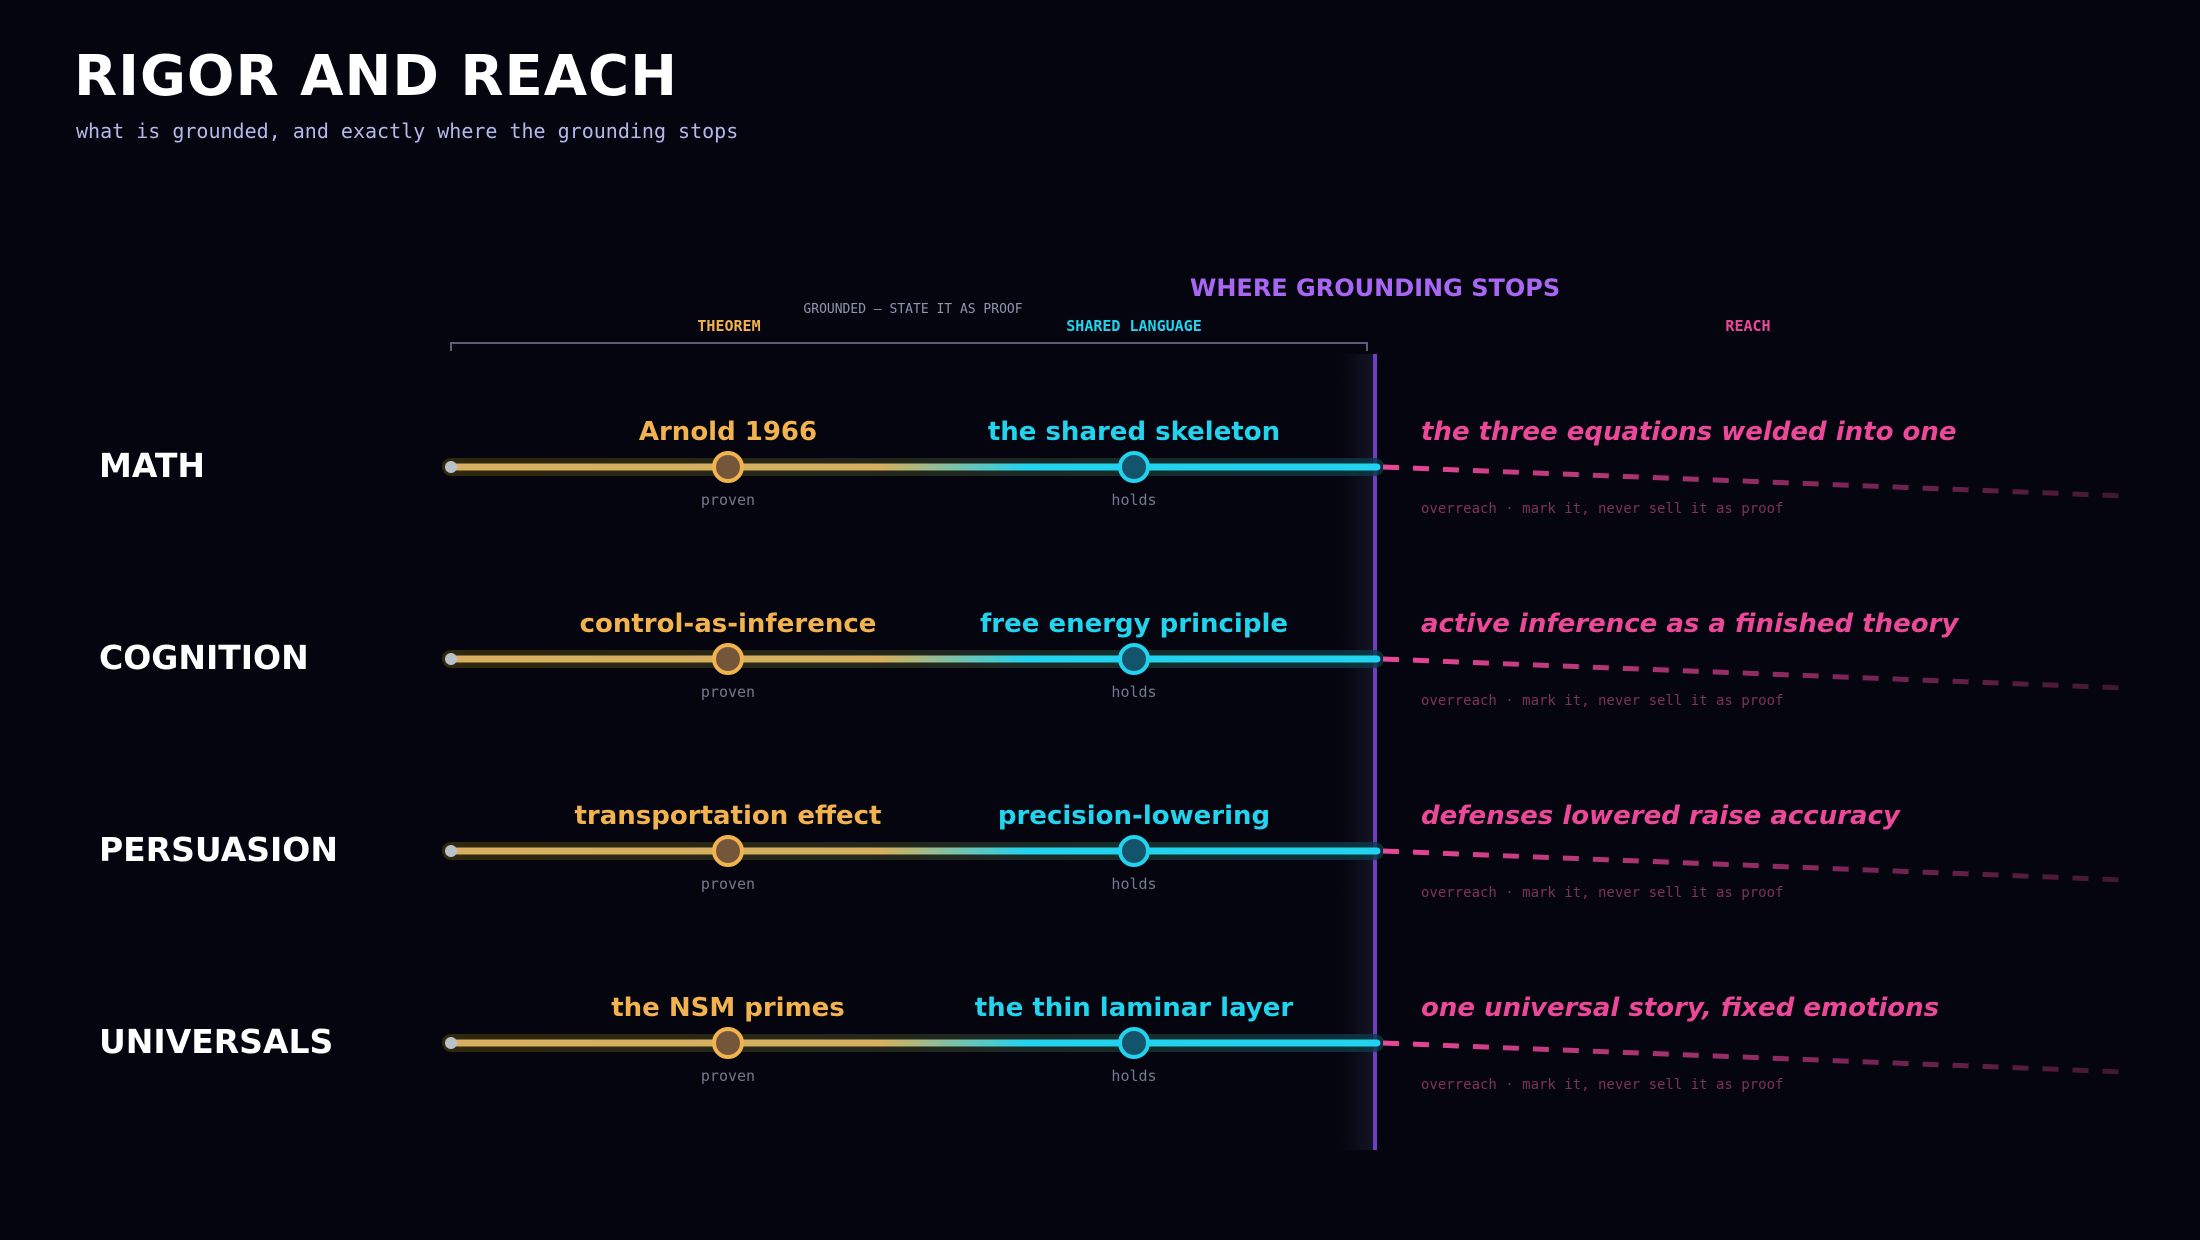 This screenshot has width=2200, height=1240. Describe the element at coordinates (1357, 752) in the screenshot. I see `boundary-shade` at that location.